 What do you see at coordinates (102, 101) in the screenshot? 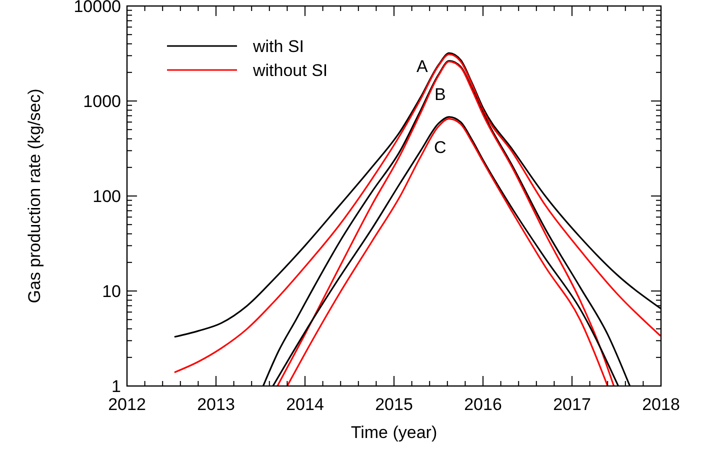
I see `y-tick-label: 1000` at bounding box center [102, 101].